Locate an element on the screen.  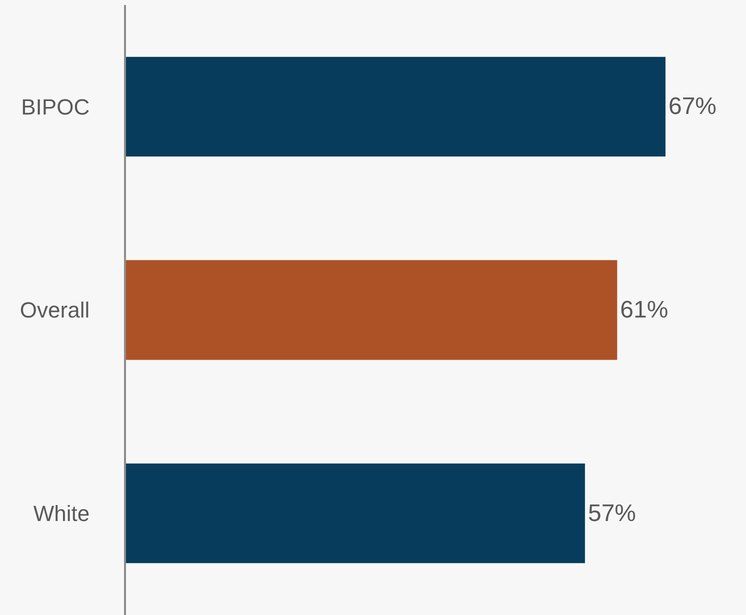
data-label: 67% is located at coordinates (692, 106).